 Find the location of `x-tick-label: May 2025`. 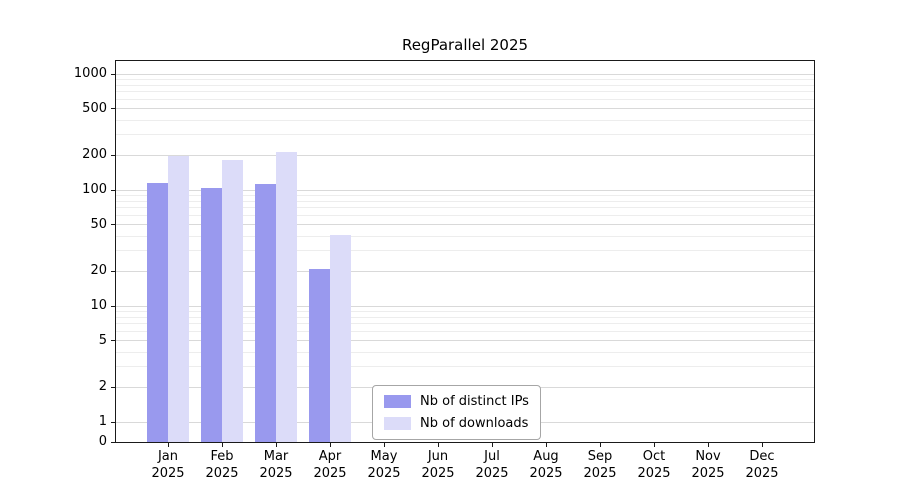

x-tick-label: May 2025 is located at coordinates (384, 465).